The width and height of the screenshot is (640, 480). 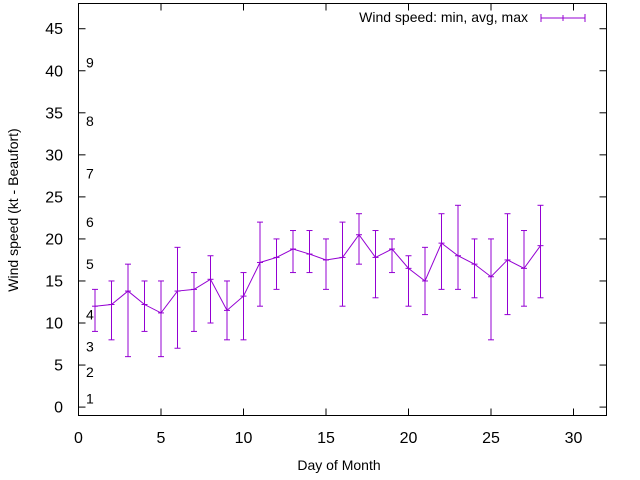 I want to click on y-tick-label: 20, so click(x=54, y=239).